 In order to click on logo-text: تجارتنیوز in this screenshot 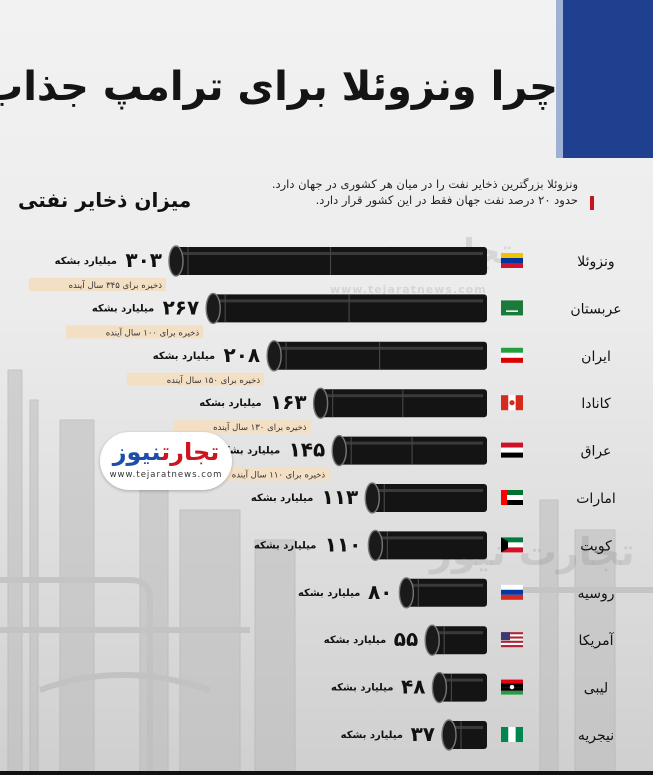, I will do `click(166, 452)`.